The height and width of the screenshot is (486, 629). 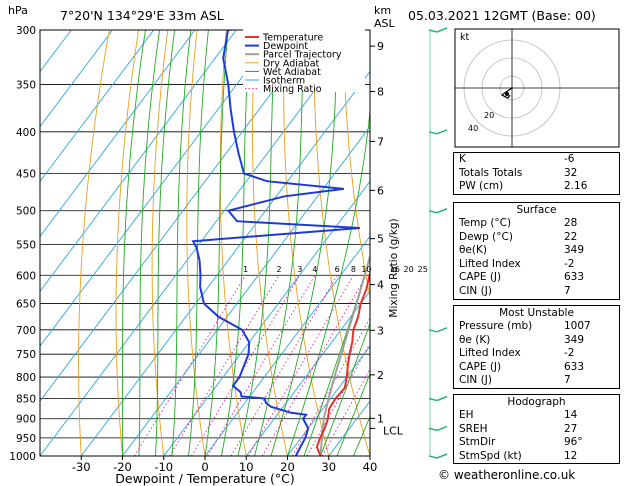 What do you see at coordinates (517, 263) in the screenshot?
I see `surface-row: Lifted Index -2` at bounding box center [517, 263].